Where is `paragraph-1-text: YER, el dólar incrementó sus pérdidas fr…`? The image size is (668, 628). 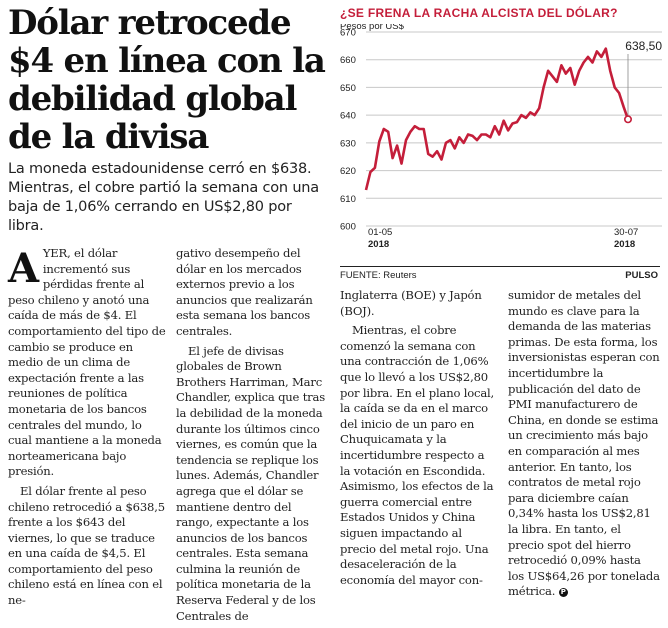 paragraph-1-text: YER, el dólar incrementó sus pérdidas fr… is located at coordinates (87, 362).